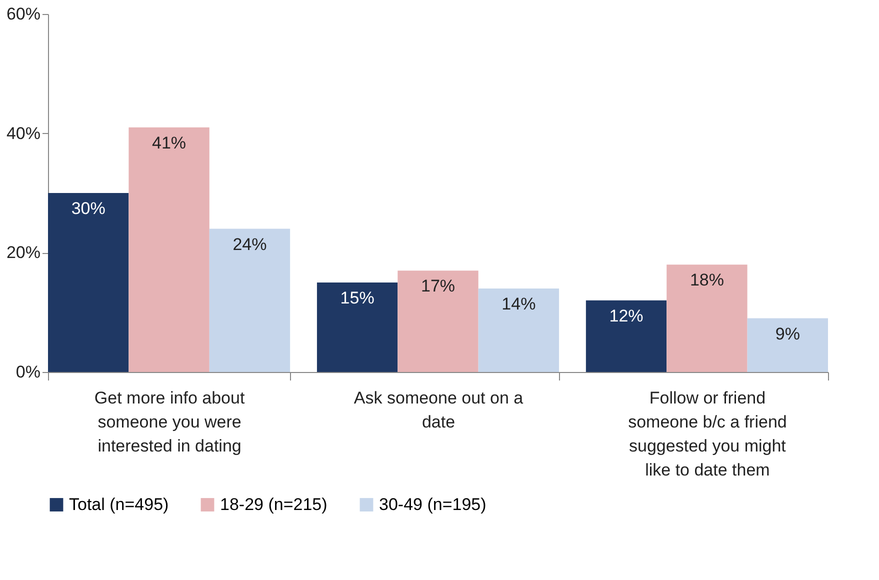 This screenshot has height=580, width=879. I want to click on x-tick-label: Get more info about someone you were interested in dating, so click(169, 422).